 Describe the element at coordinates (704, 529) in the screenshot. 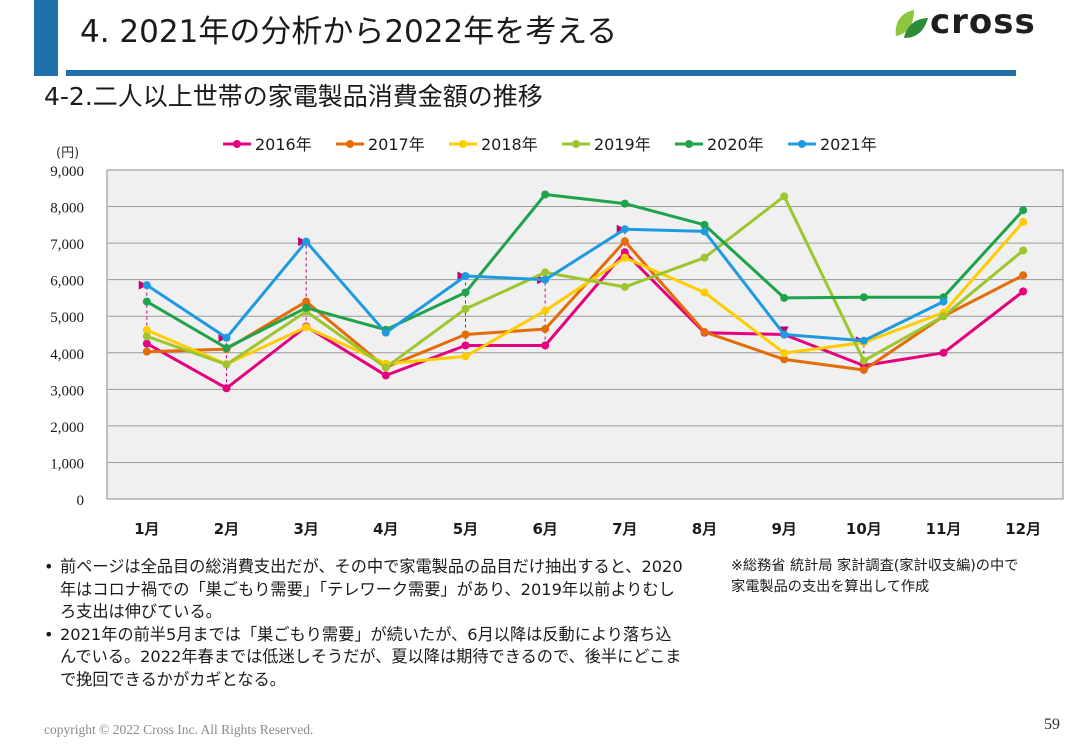

I see `x-tick-label: 8月` at that location.